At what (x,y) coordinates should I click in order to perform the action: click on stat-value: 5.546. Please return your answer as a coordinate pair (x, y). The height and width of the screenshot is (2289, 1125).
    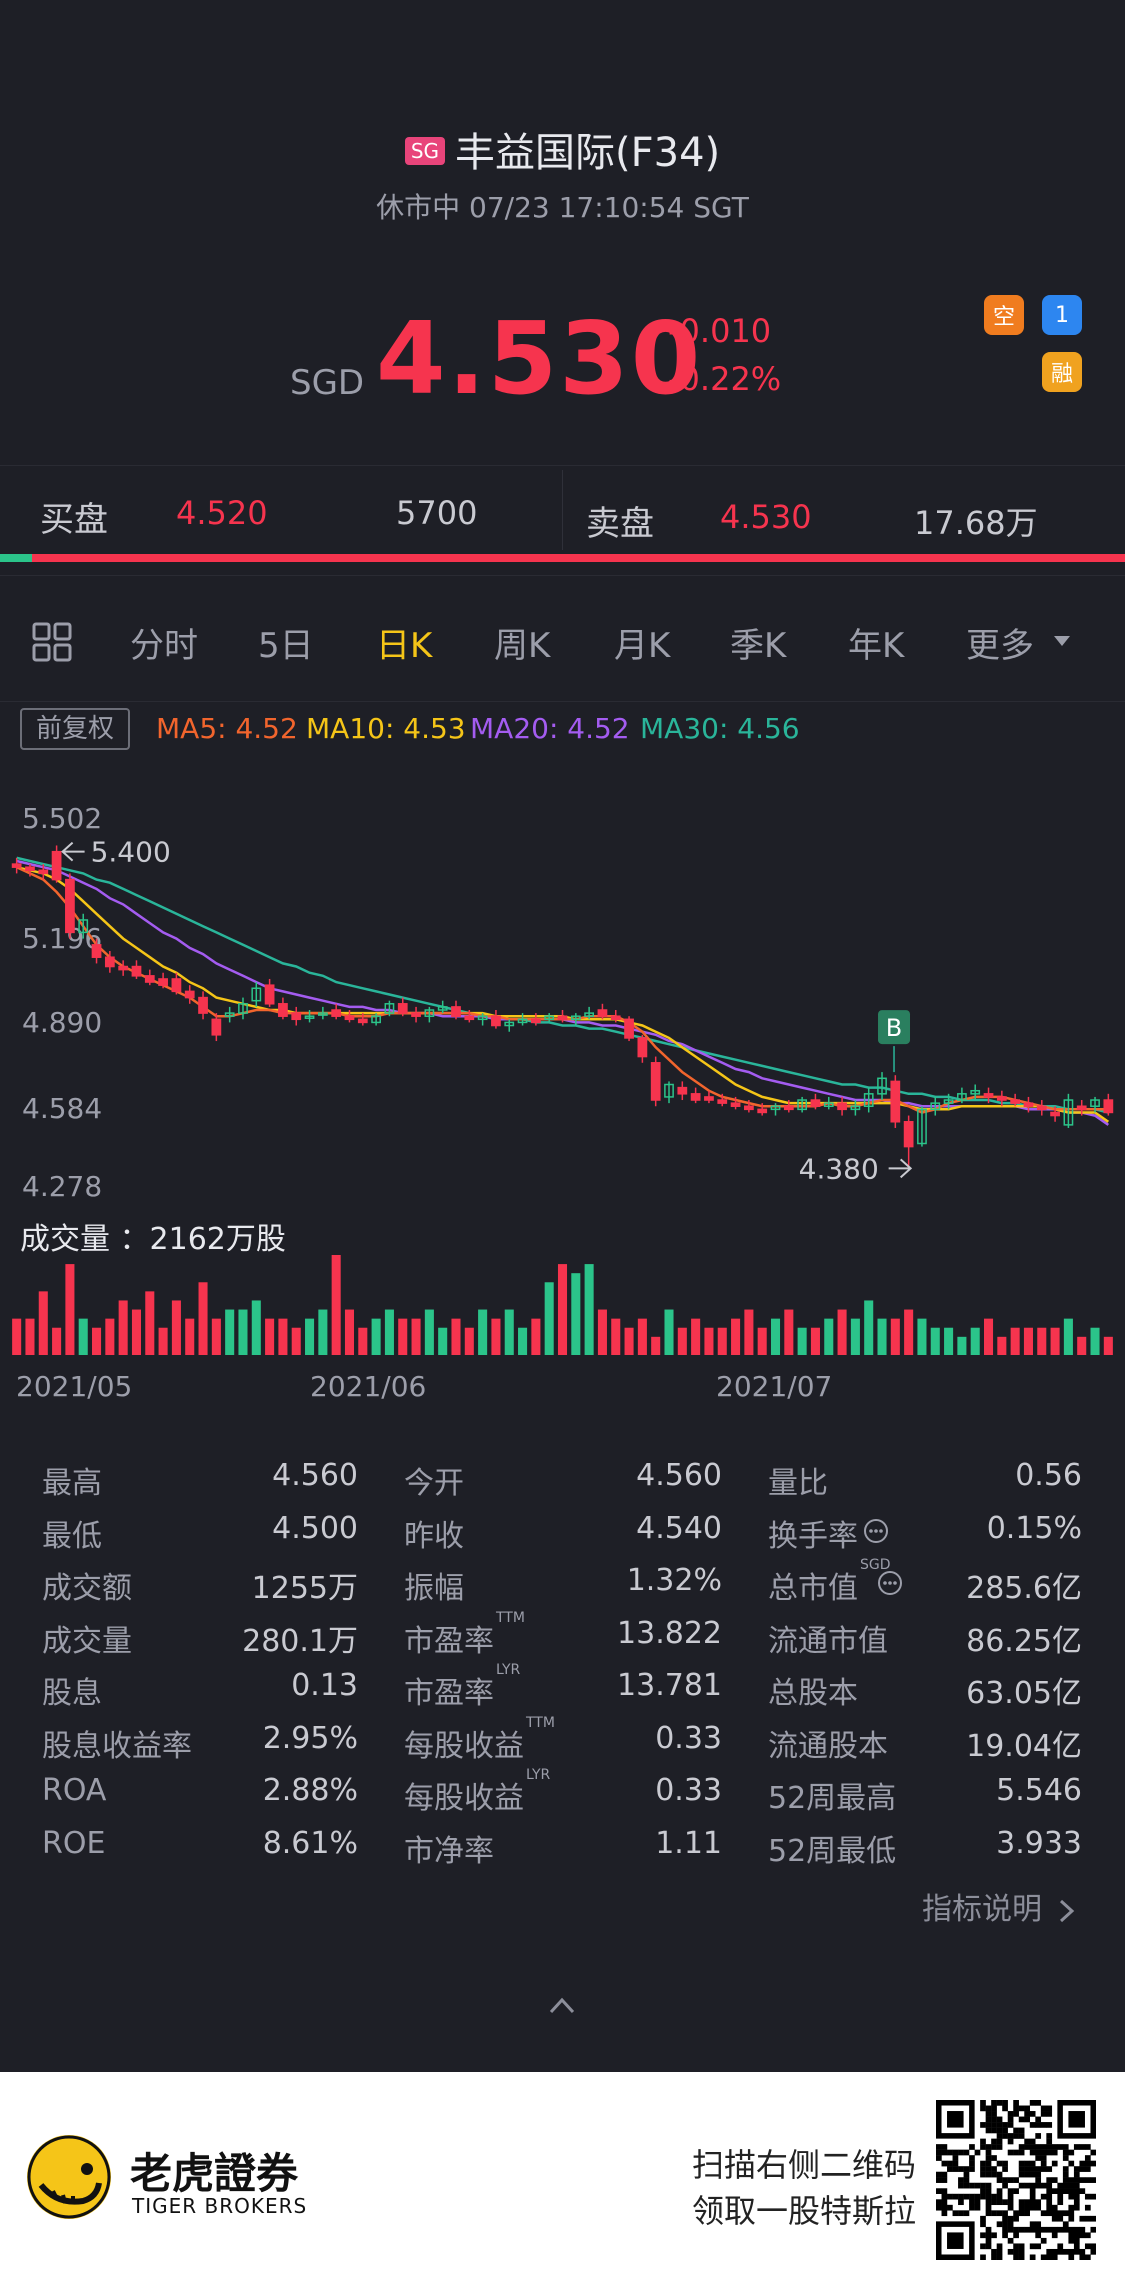
    Looking at the image, I should click on (1039, 1790).